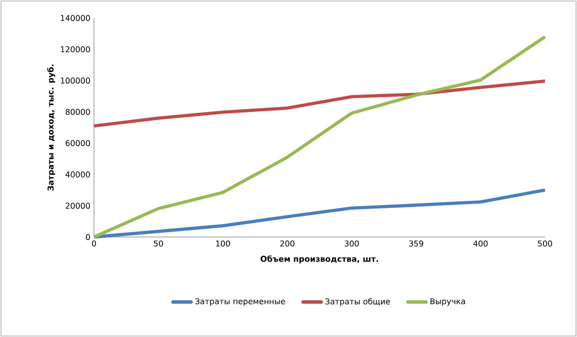 Image resolution: width=577 pixels, height=337 pixels. What do you see at coordinates (319, 103) in the screenshot?
I see `line-series` at bounding box center [319, 103].